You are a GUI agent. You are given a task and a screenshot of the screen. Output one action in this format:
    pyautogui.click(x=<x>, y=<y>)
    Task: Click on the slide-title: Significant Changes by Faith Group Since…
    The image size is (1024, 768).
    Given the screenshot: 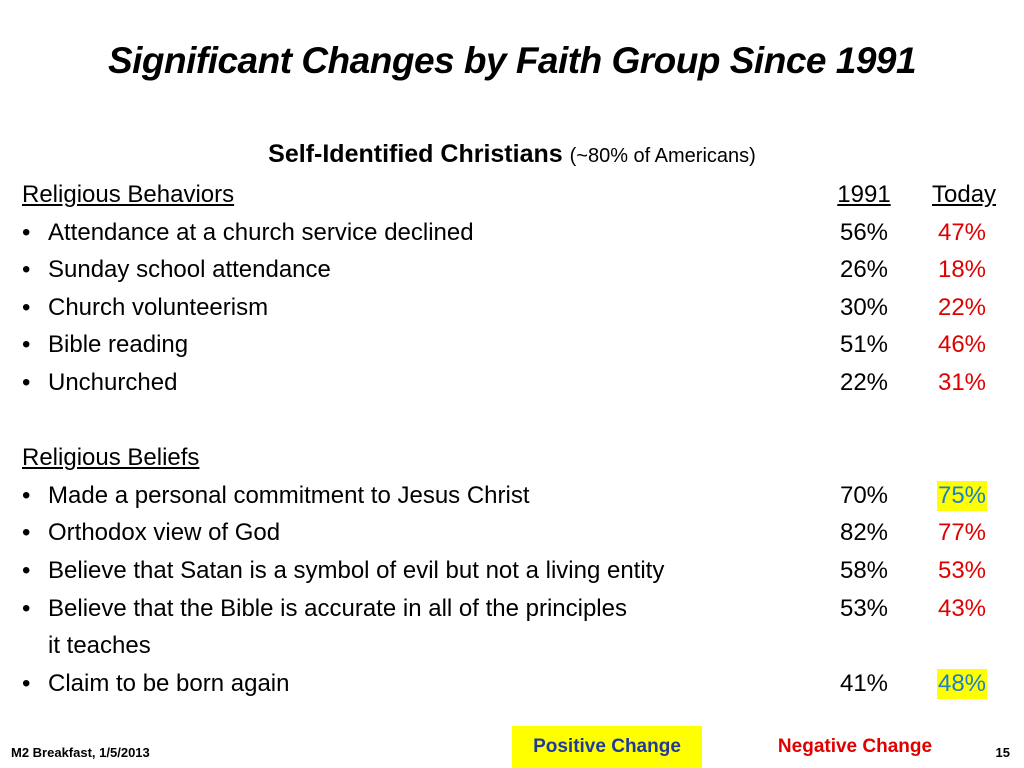 What is the action you would take?
    pyautogui.click(x=512, y=60)
    